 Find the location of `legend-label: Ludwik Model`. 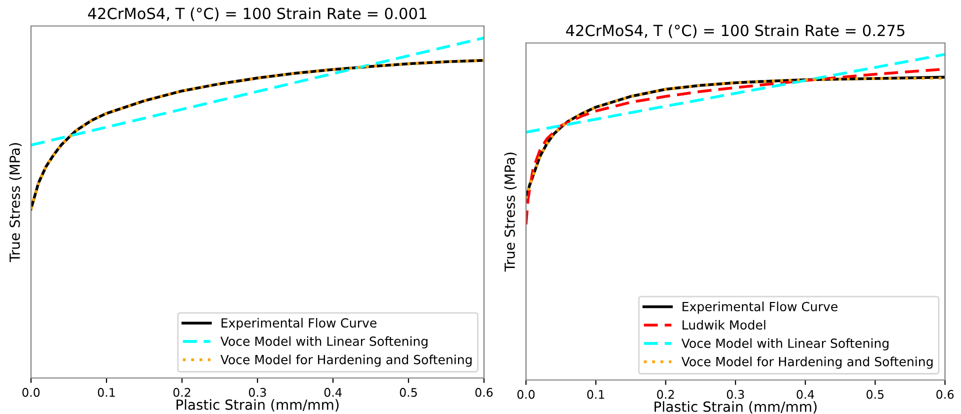

legend-label: Ludwik Model is located at coordinates (724, 325).